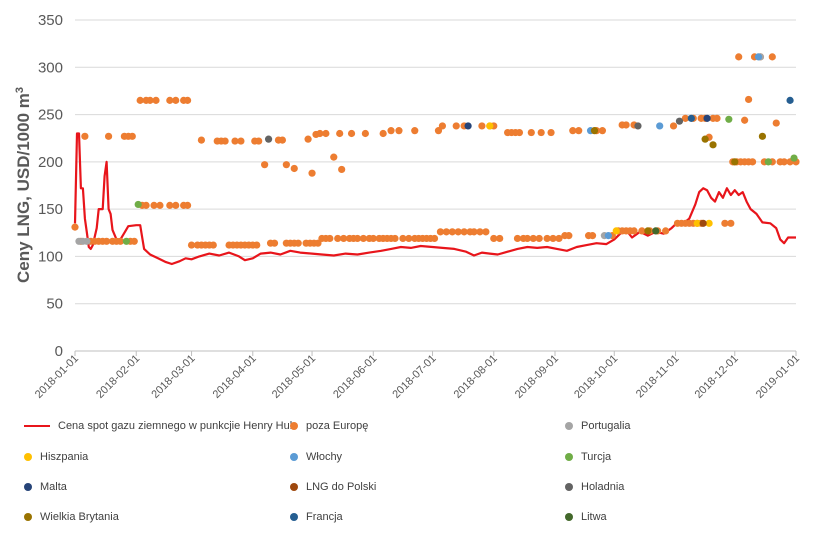  I want to click on x-tick-label: 2018-09-01, so click(537, 377).